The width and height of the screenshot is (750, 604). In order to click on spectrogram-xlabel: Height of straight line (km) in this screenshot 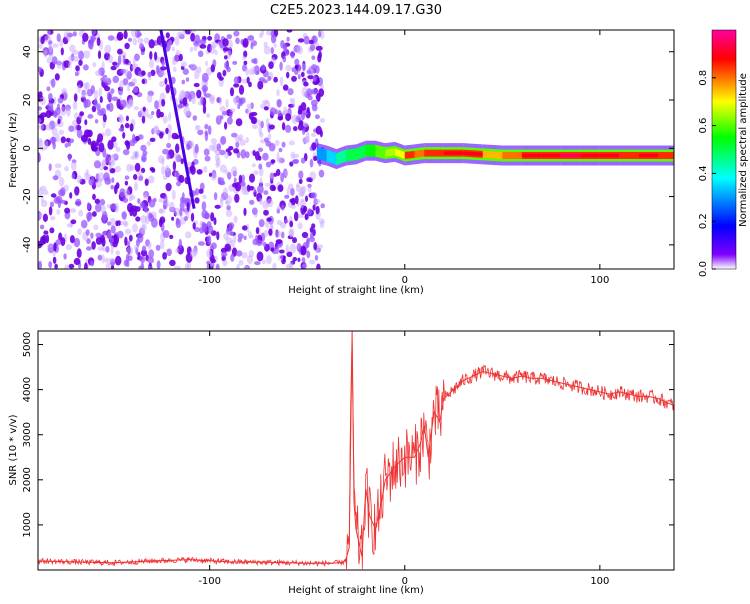, I will do `click(356, 290)`.